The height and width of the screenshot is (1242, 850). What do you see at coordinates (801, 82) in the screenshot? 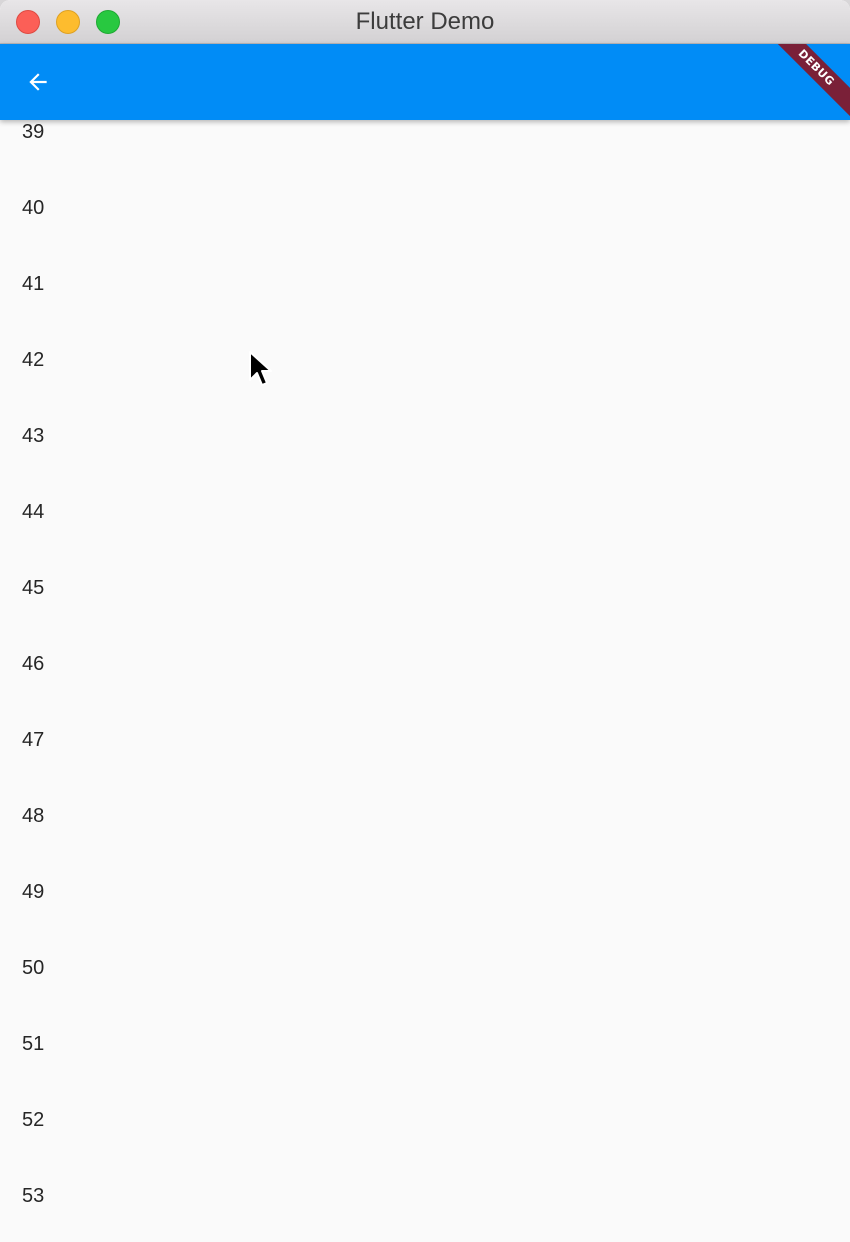
I see `debug-banner: DEBUG` at bounding box center [801, 82].